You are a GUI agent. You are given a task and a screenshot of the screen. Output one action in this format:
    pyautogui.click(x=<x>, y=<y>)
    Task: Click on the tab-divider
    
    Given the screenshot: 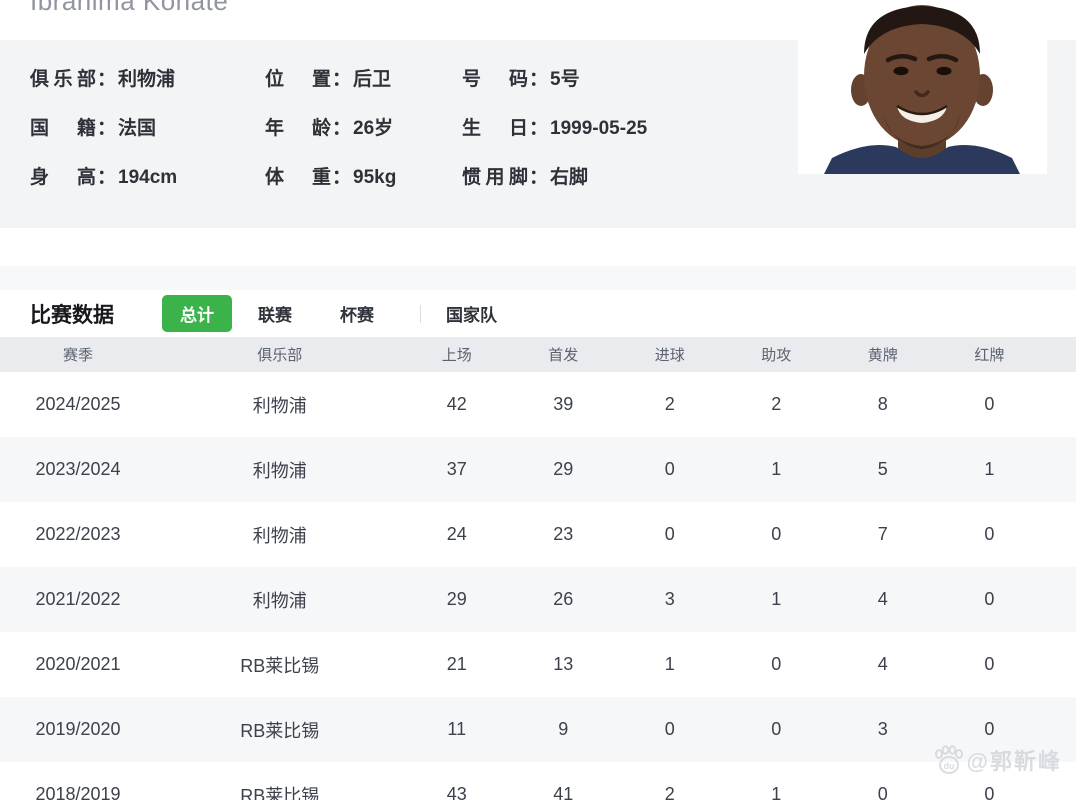 What is the action you would take?
    pyautogui.click(x=420, y=313)
    